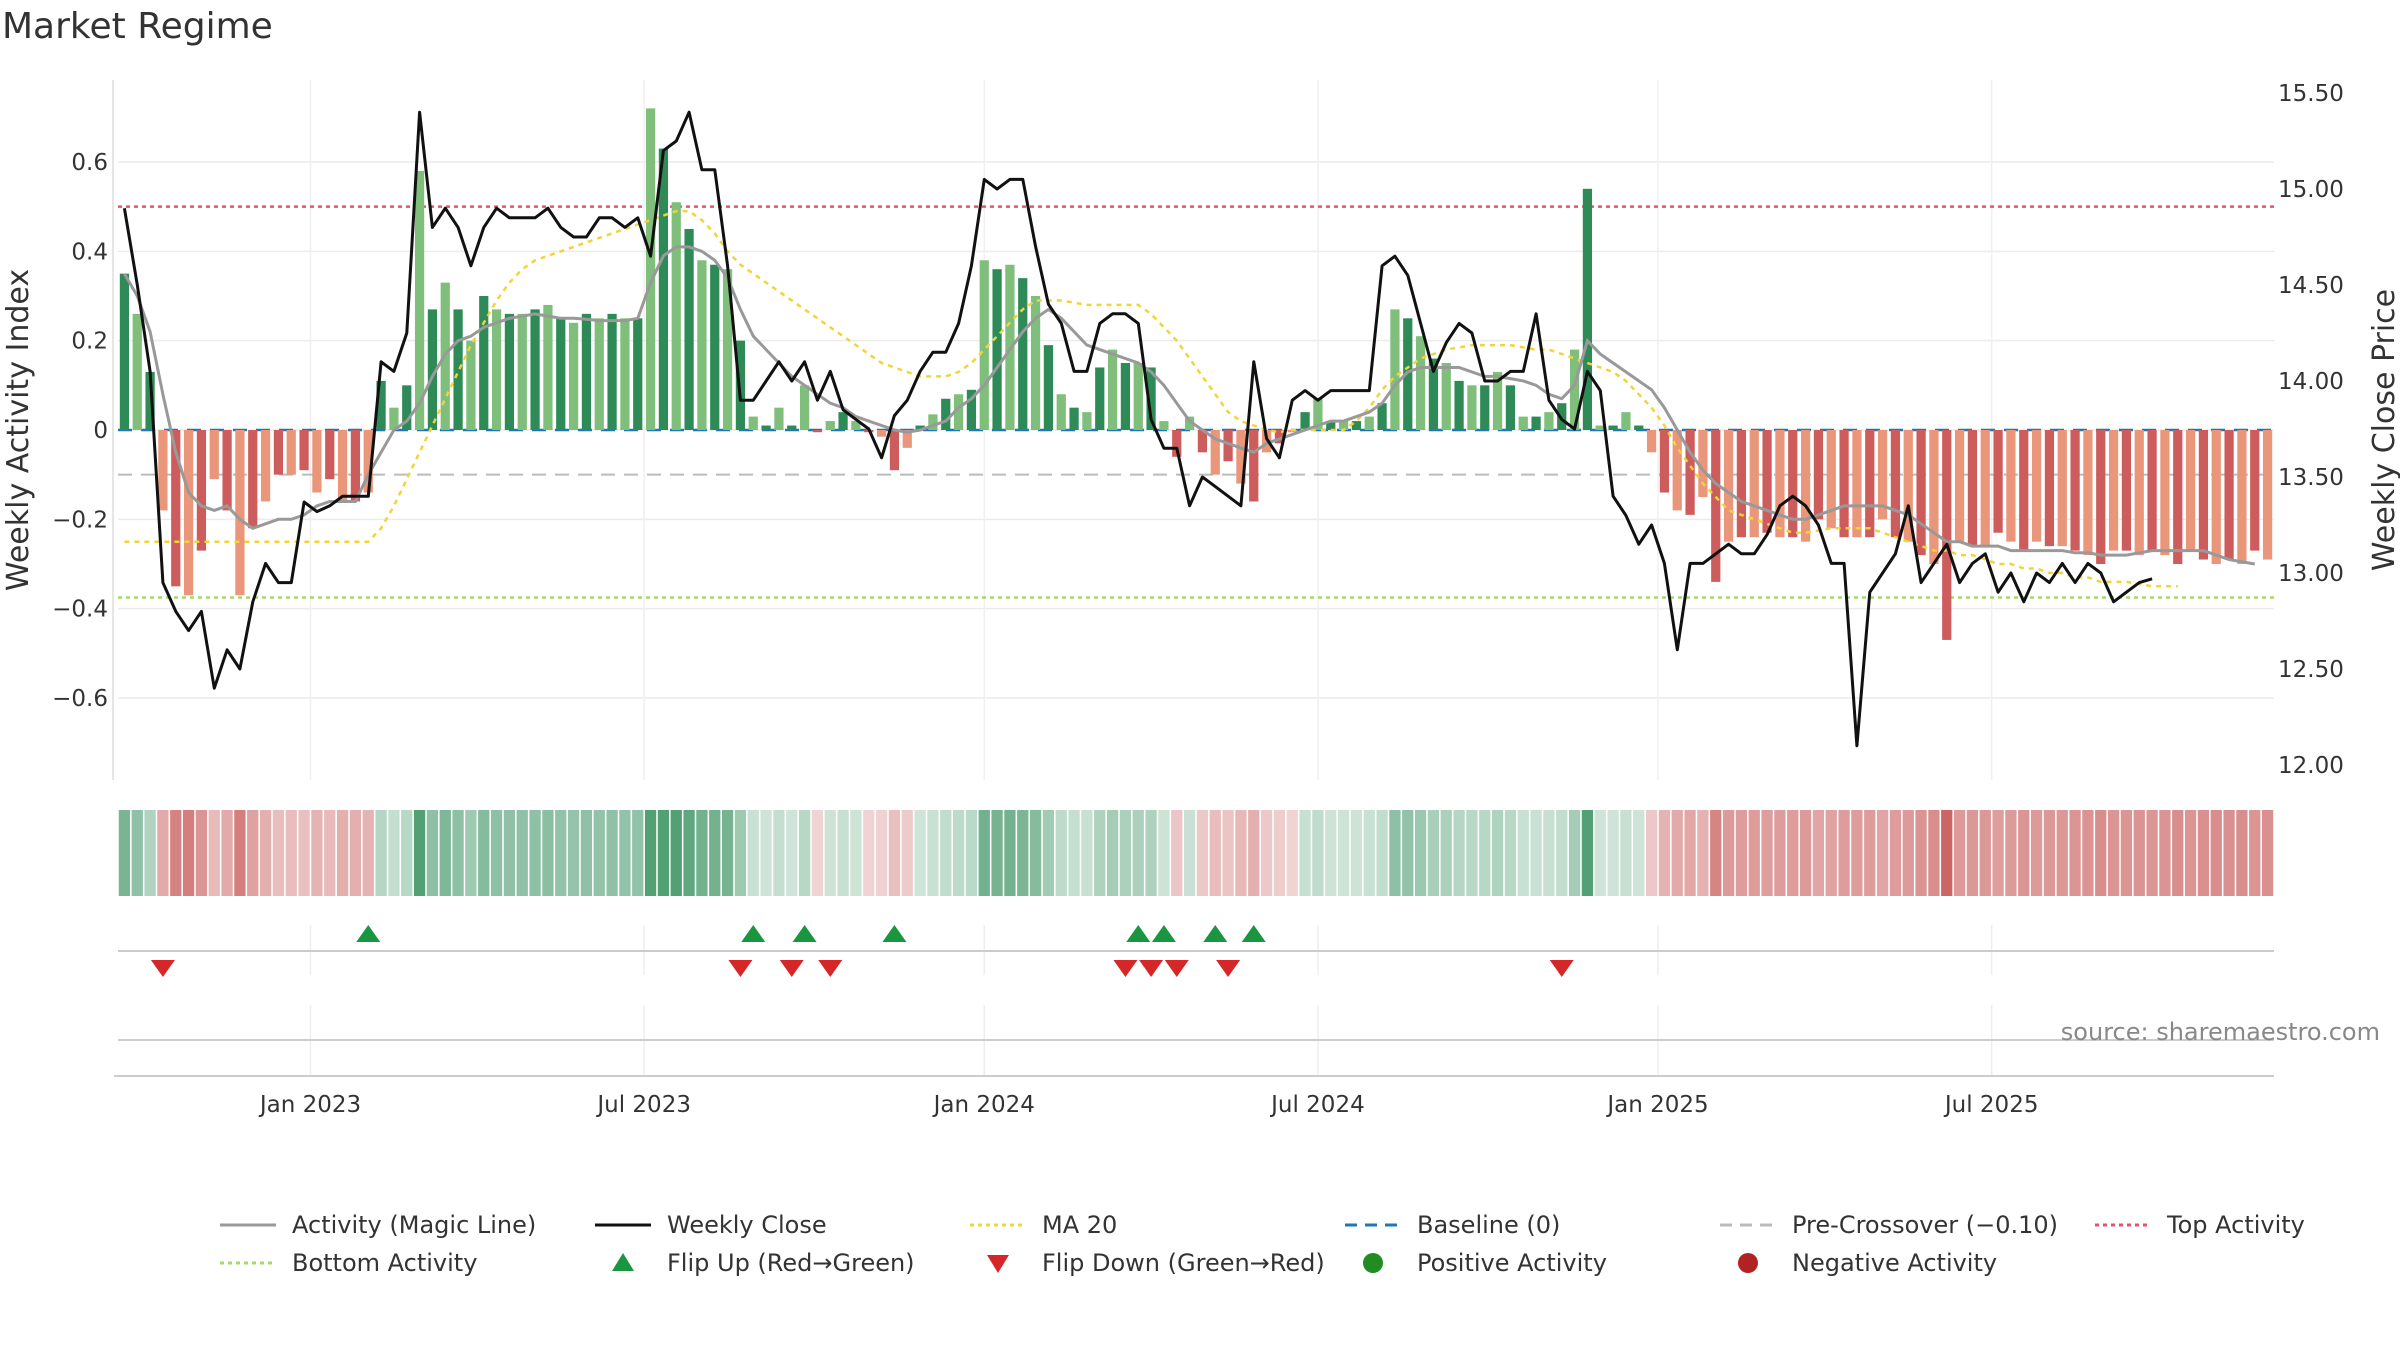  What do you see at coordinates (1125, 968) in the screenshot?
I see `flip-down-marker` at bounding box center [1125, 968].